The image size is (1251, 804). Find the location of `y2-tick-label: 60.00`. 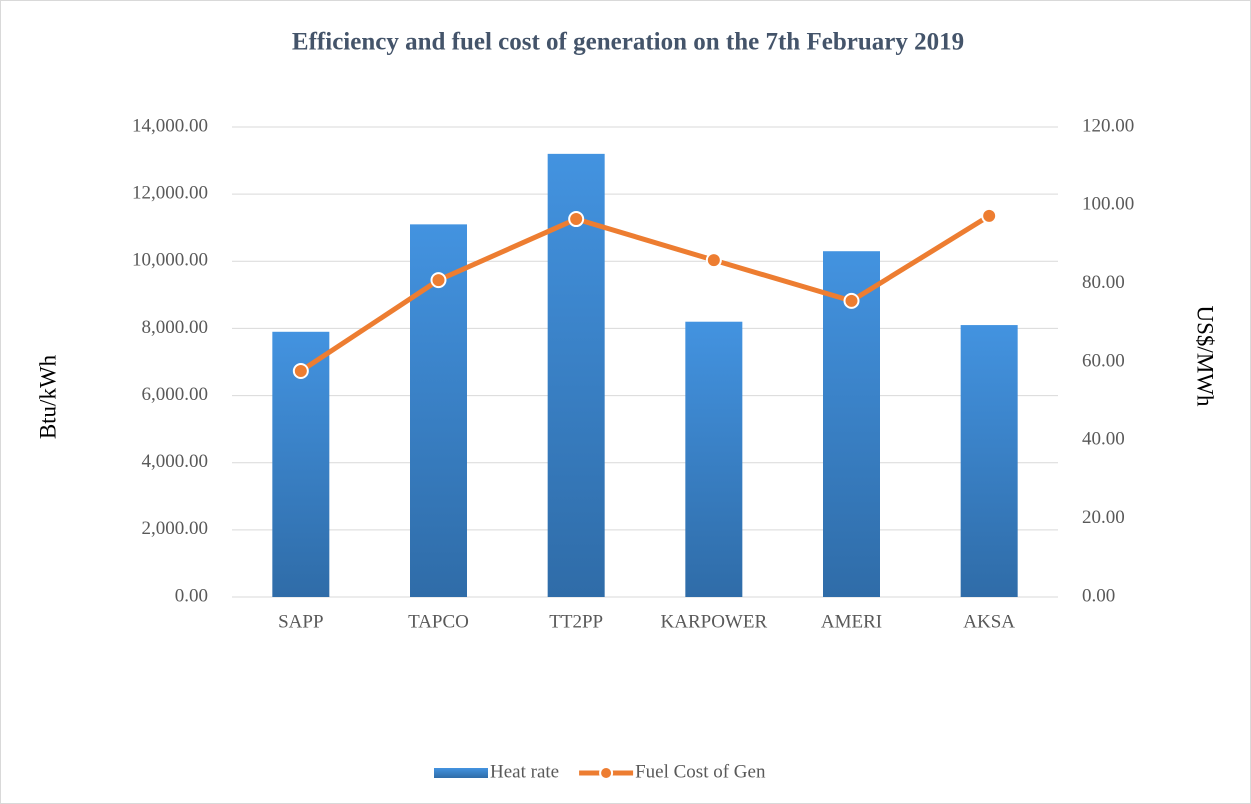

y2-tick-label: 60.00 is located at coordinates (1103, 360).